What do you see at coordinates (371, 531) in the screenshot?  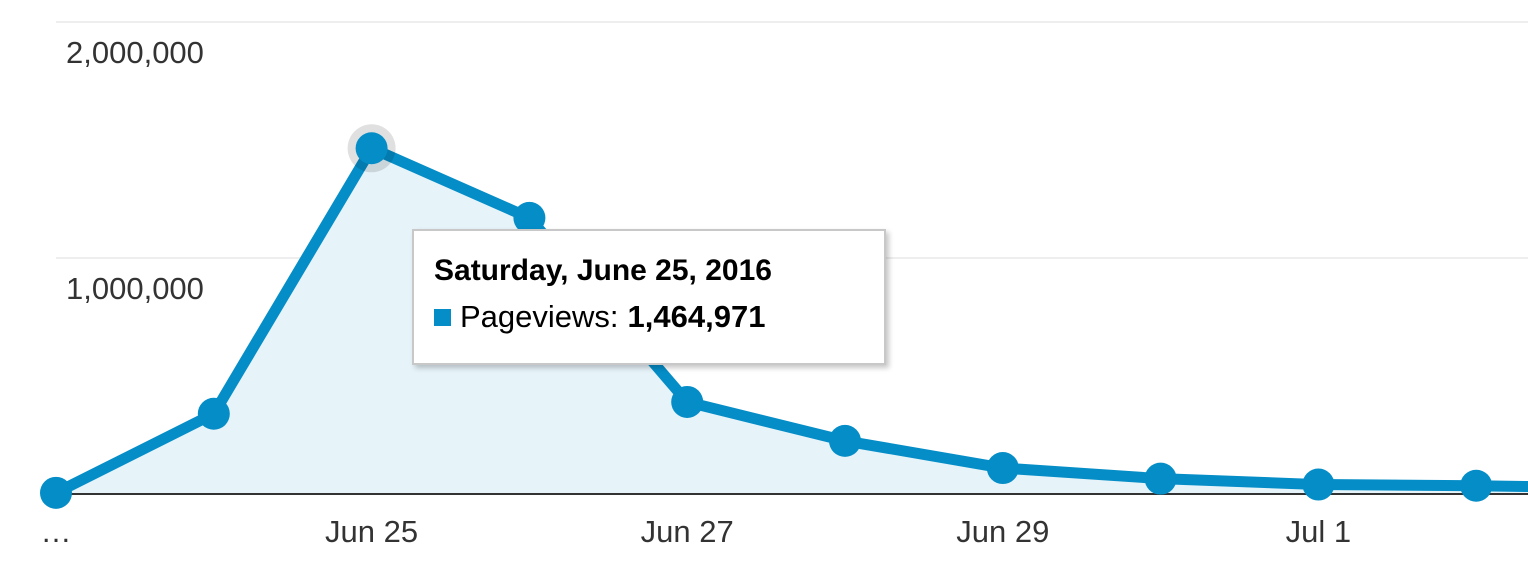 I see `x-tick-label: Jun 25` at bounding box center [371, 531].